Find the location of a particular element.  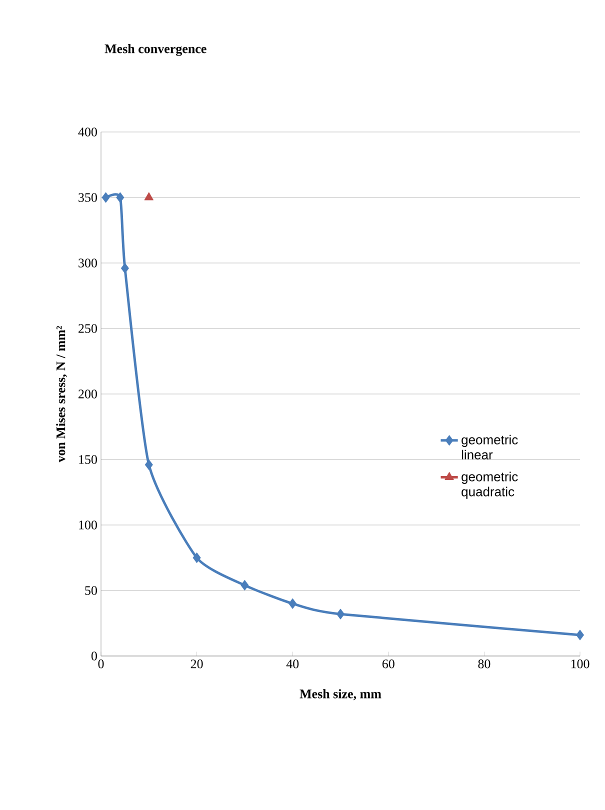

y-tick-label: 100 is located at coordinates (88, 525).